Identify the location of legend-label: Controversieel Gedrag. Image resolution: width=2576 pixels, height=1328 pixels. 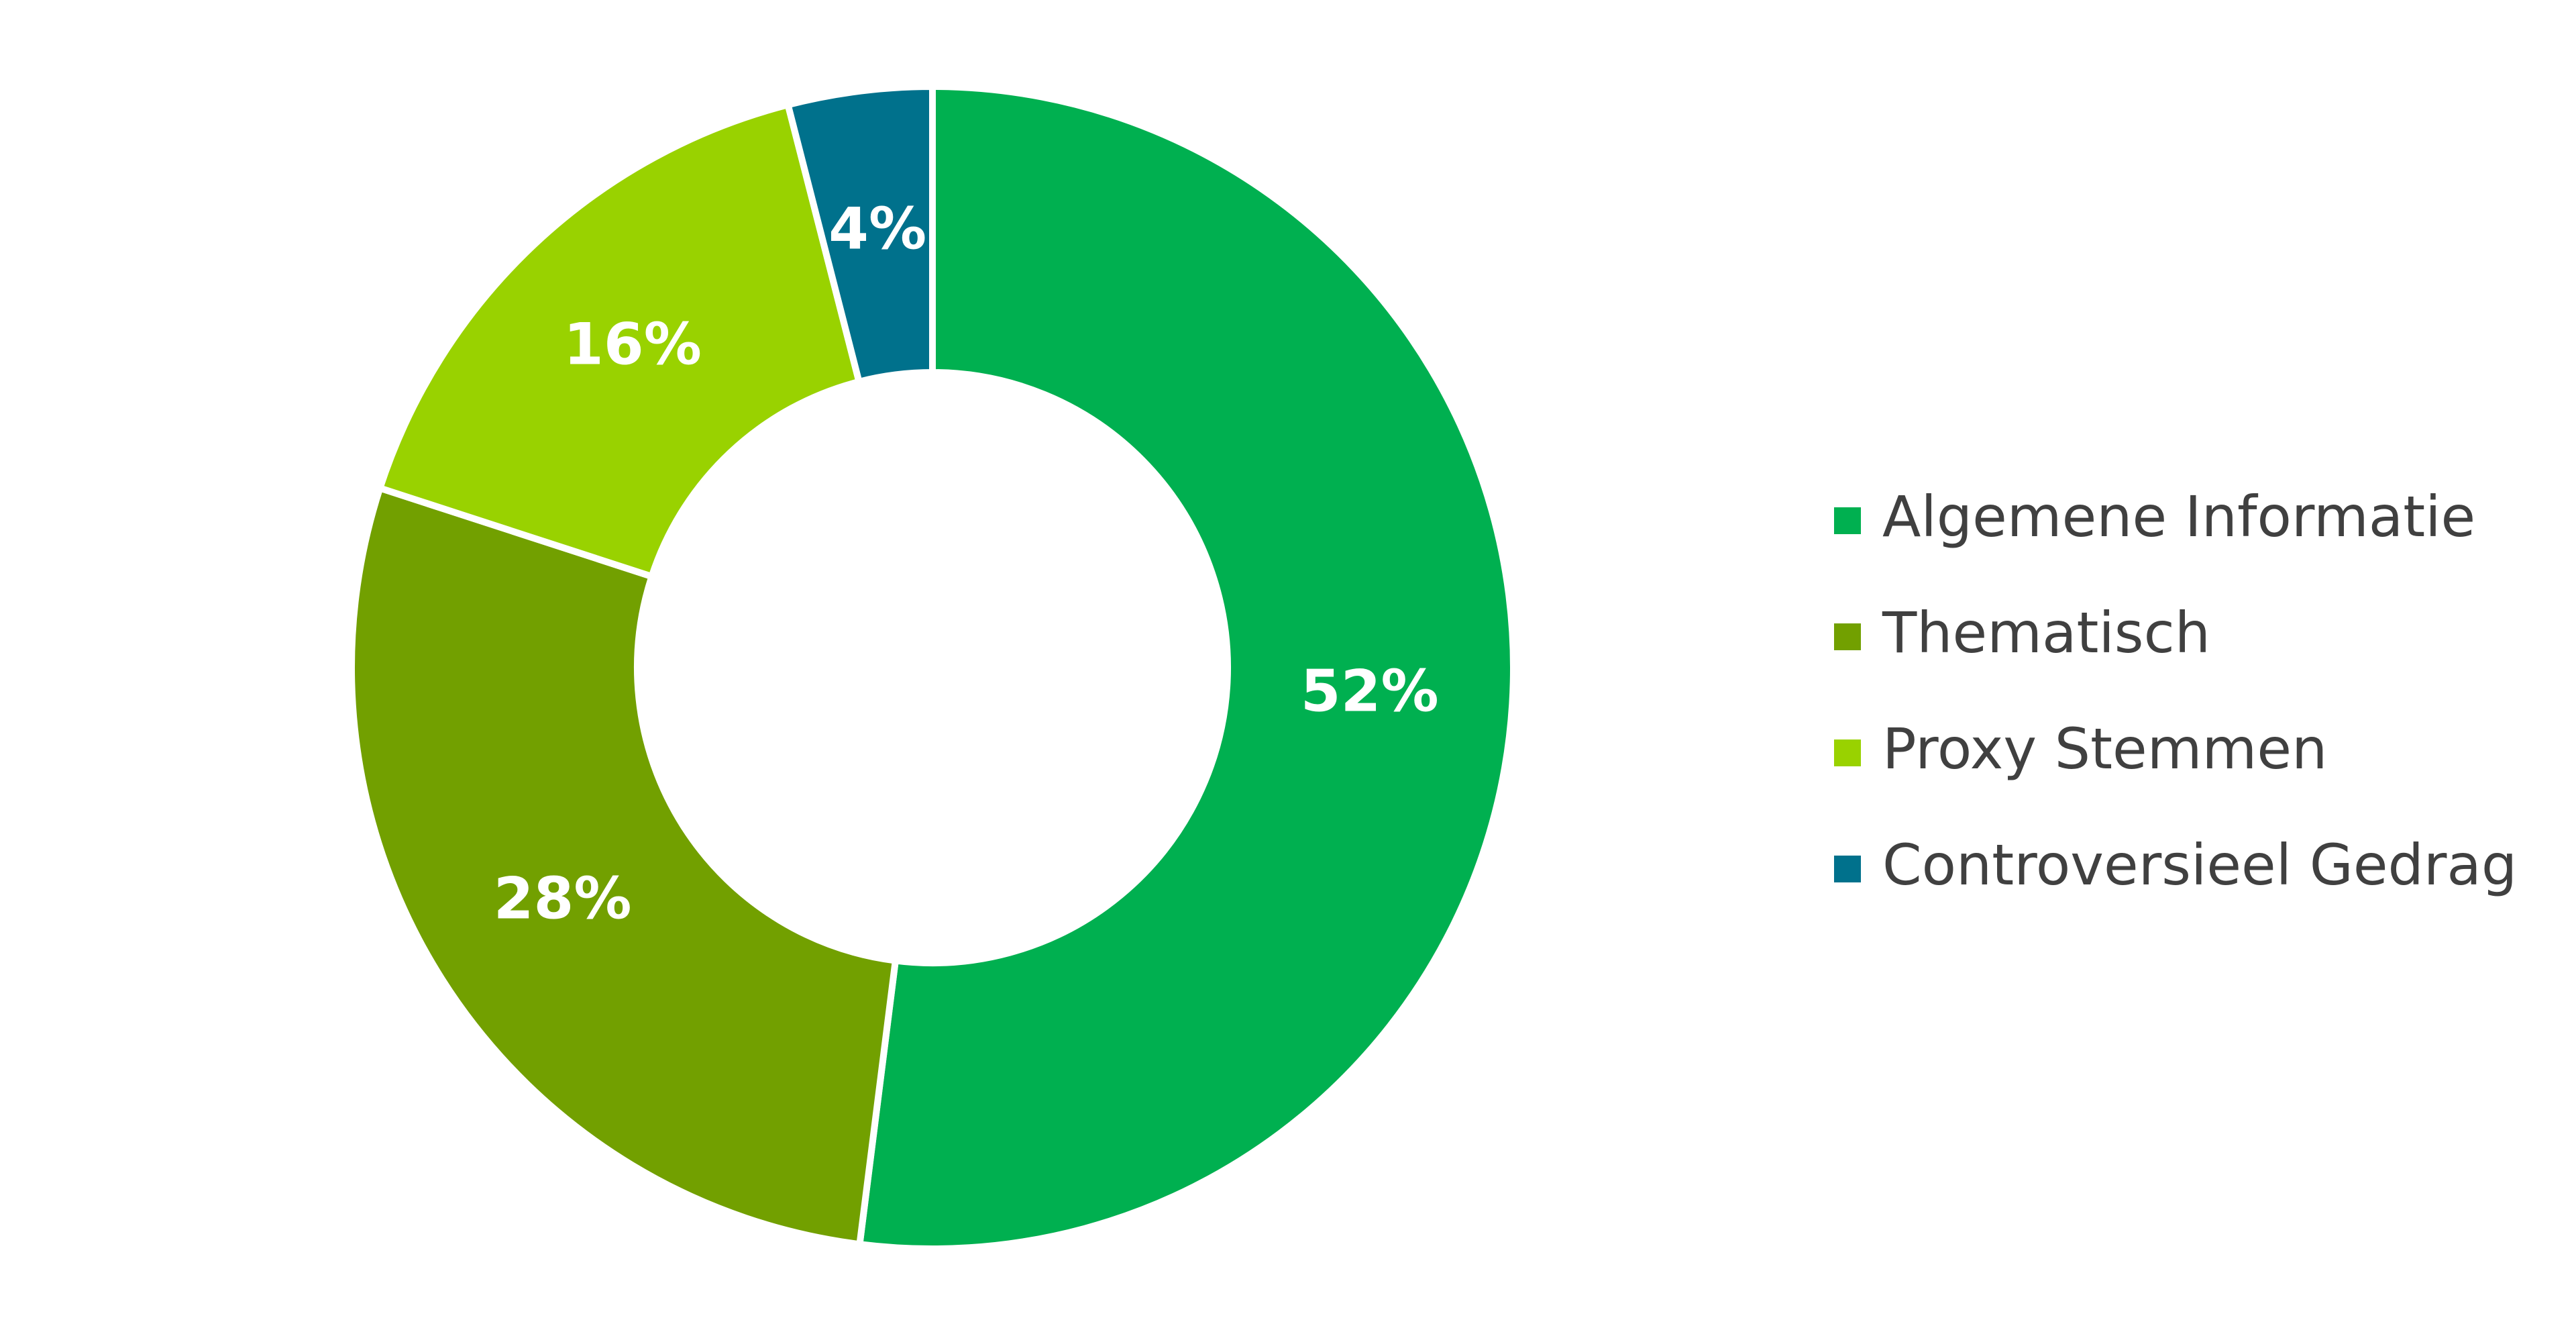
(2199, 865).